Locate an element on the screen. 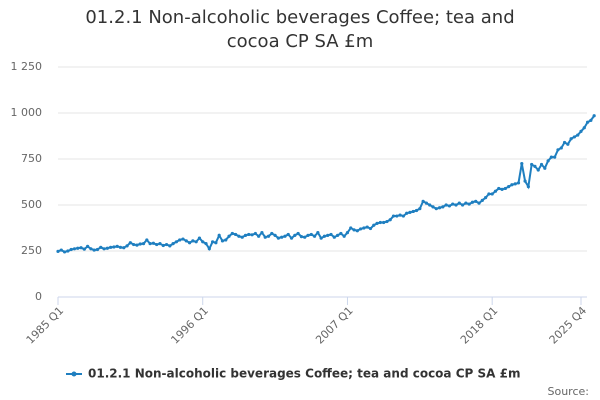  y-tick-label: 500 is located at coordinates (31, 204).